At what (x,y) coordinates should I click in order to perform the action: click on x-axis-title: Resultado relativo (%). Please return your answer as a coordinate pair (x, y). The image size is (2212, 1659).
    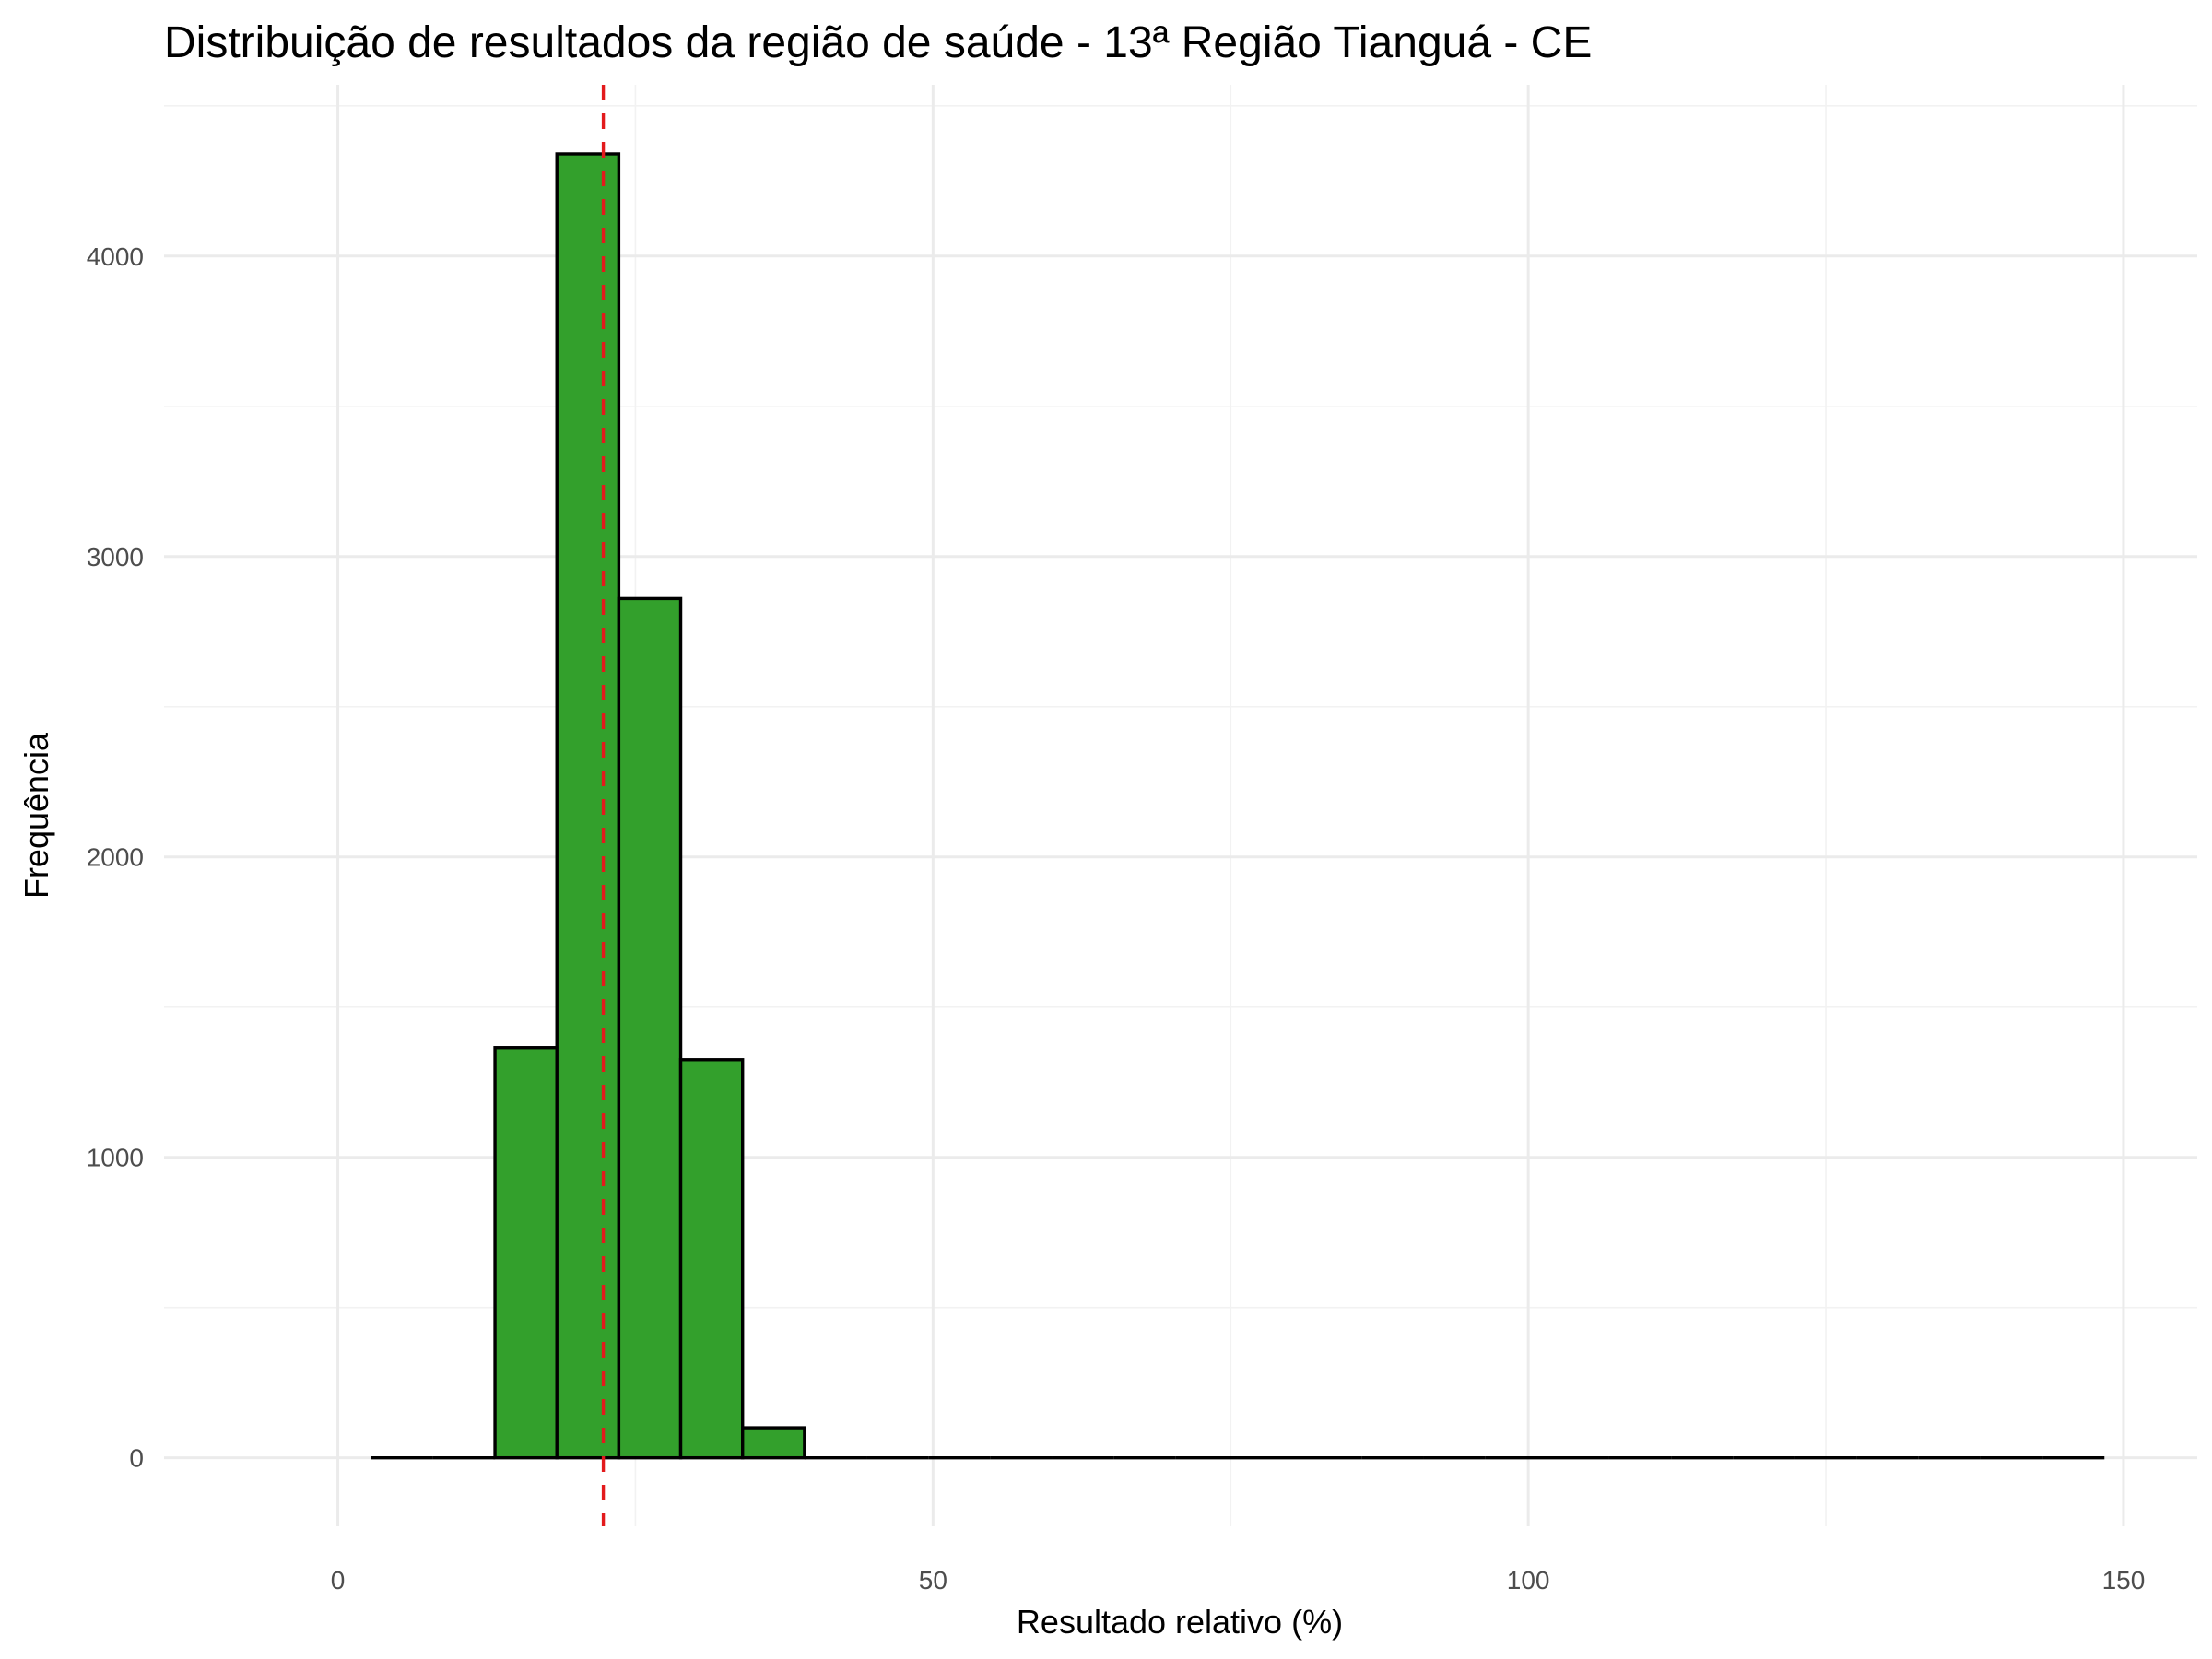
    Looking at the image, I should click on (1180, 1622).